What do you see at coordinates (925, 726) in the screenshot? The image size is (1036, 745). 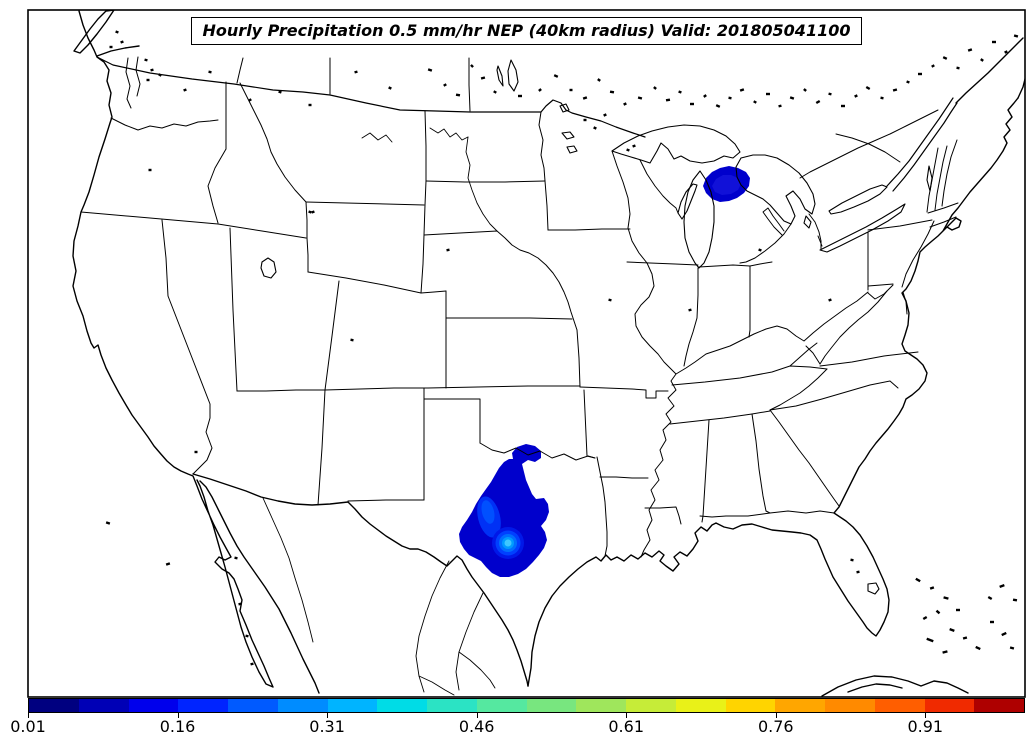 I see `colorbar-tick-label: 0.91` at bounding box center [925, 726].